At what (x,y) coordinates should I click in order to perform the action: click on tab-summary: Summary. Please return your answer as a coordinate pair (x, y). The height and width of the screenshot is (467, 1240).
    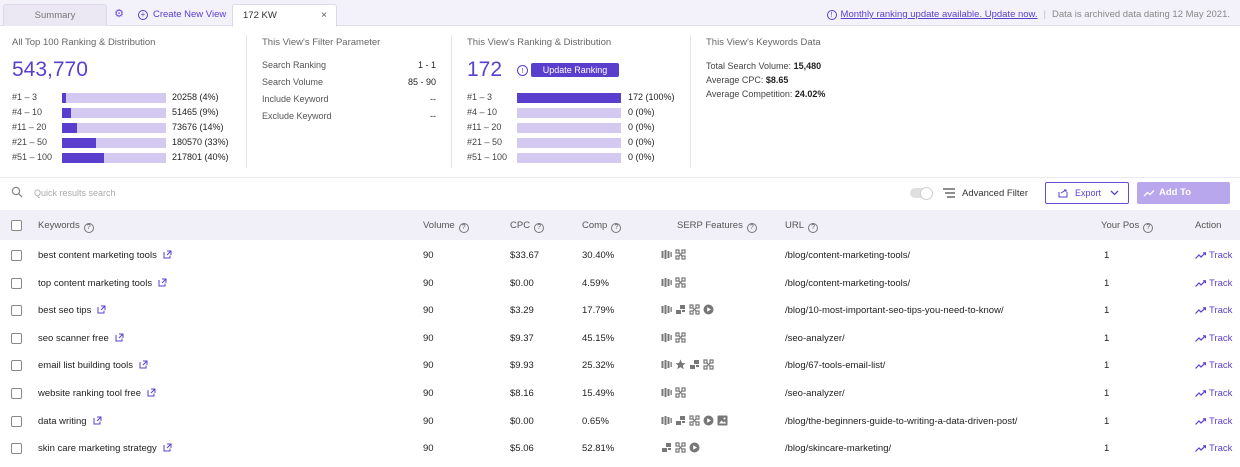
    Looking at the image, I should click on (55, 15).